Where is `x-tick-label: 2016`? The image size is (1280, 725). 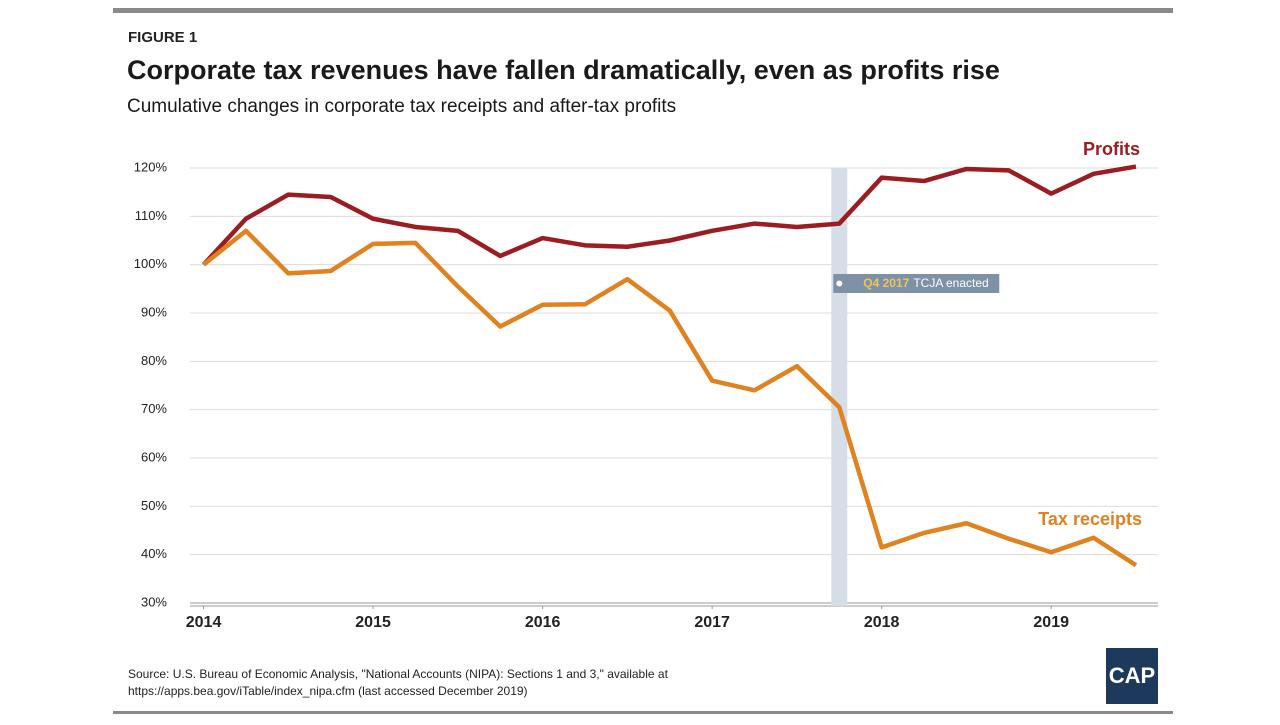 x-tick-label: 2016 is located at coordinates (543, 622).